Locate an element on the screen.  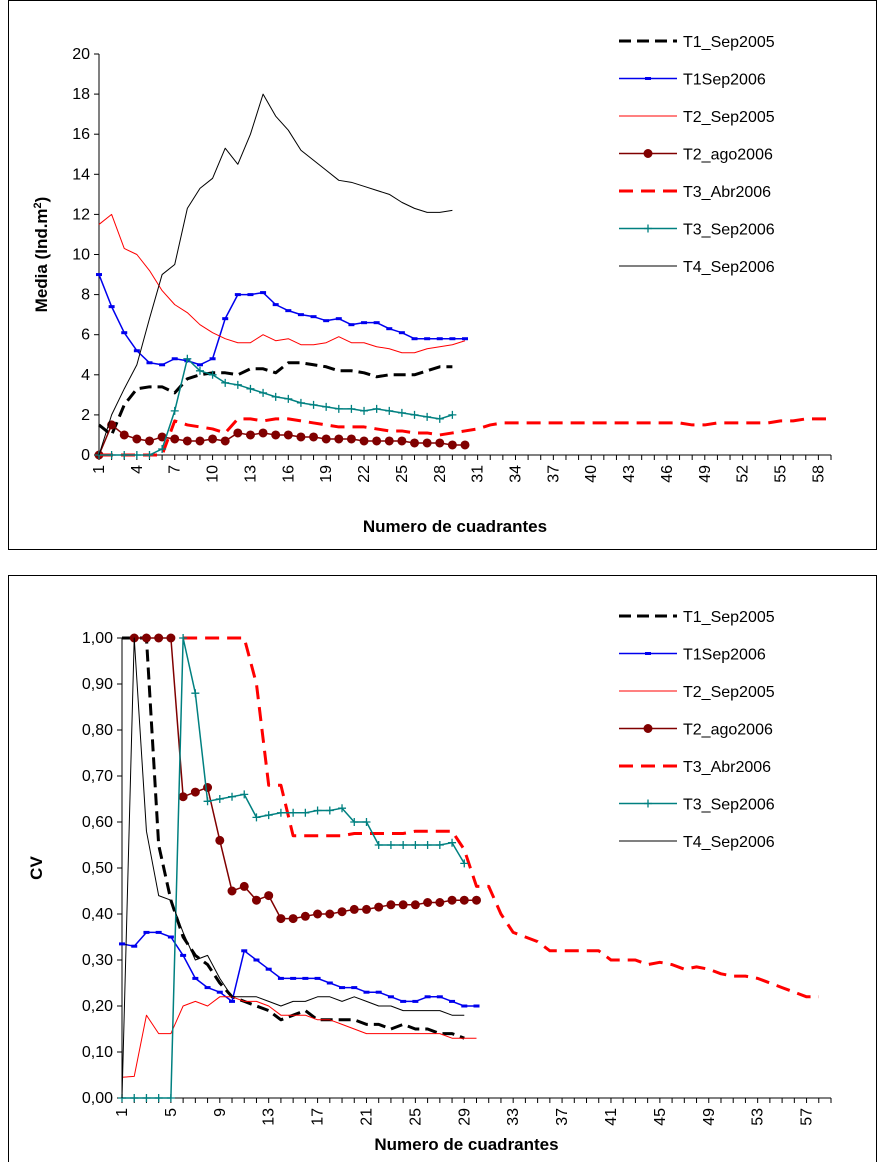
x-tick-label: 10 is located at coordinates (213, 474).